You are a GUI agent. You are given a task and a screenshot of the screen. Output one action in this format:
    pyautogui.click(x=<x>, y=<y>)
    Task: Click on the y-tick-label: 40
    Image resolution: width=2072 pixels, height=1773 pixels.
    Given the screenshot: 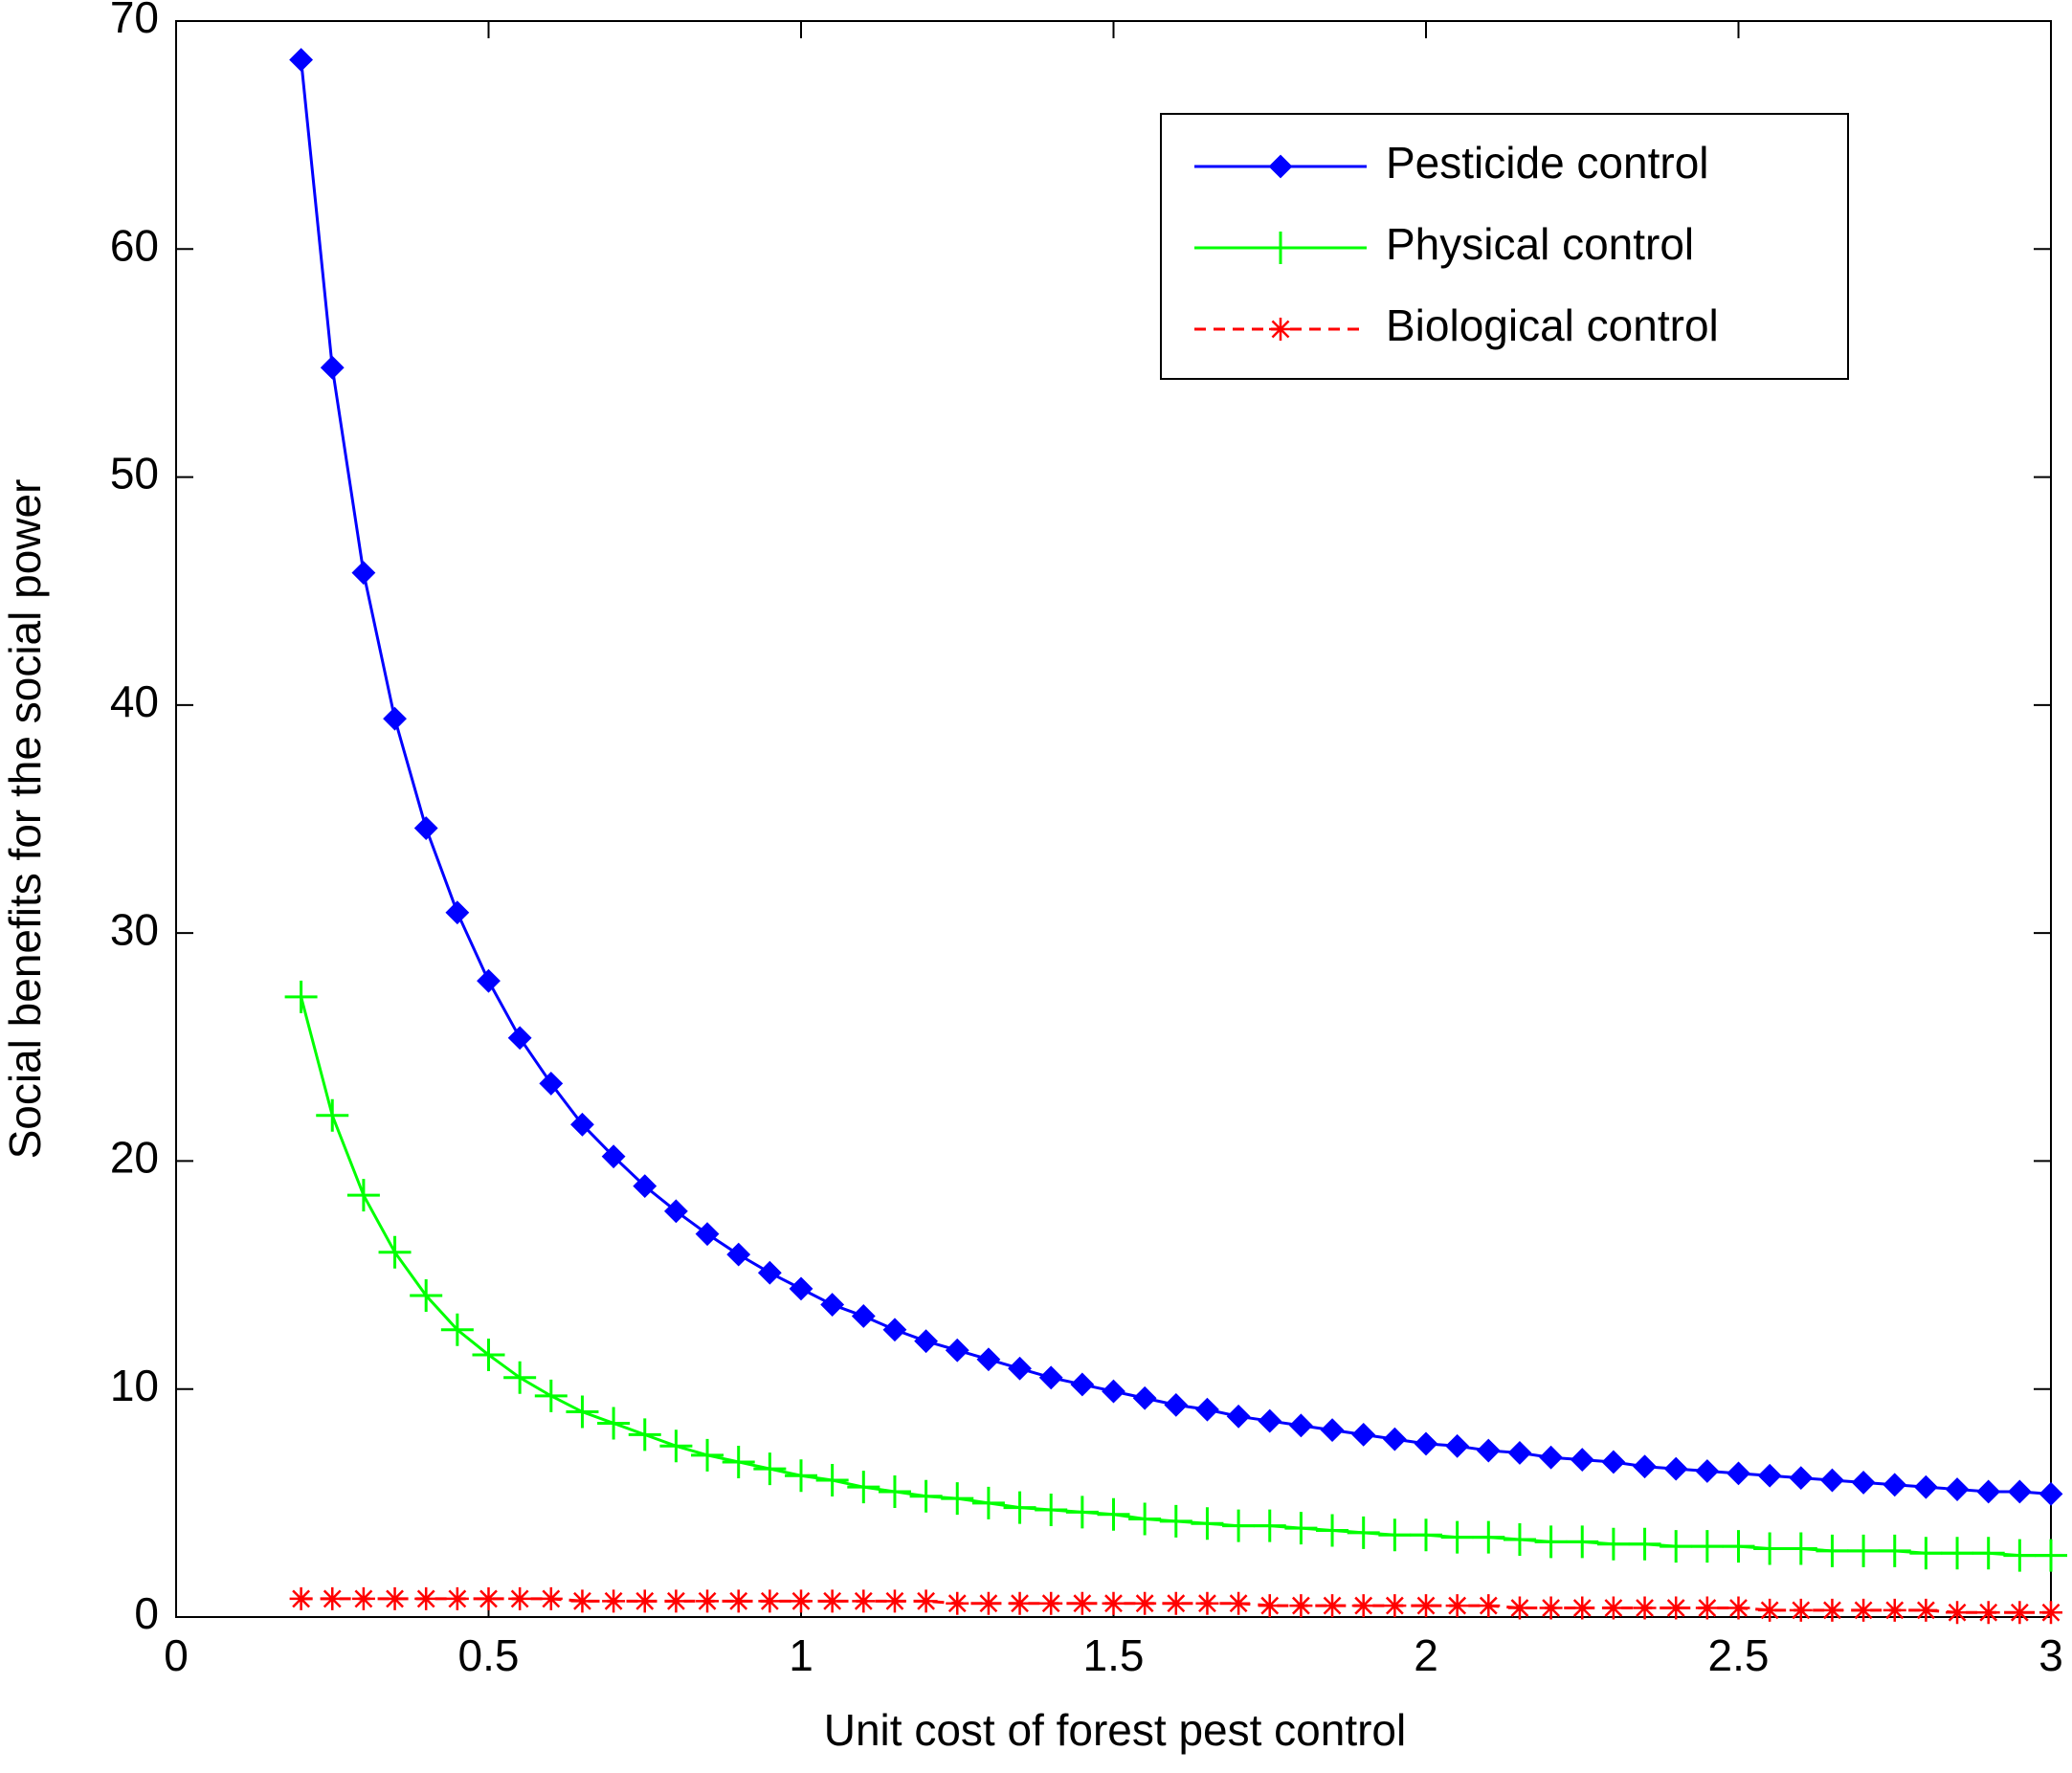 What is the action you would take?
    pyautogui.click(x=134, y=701)
    